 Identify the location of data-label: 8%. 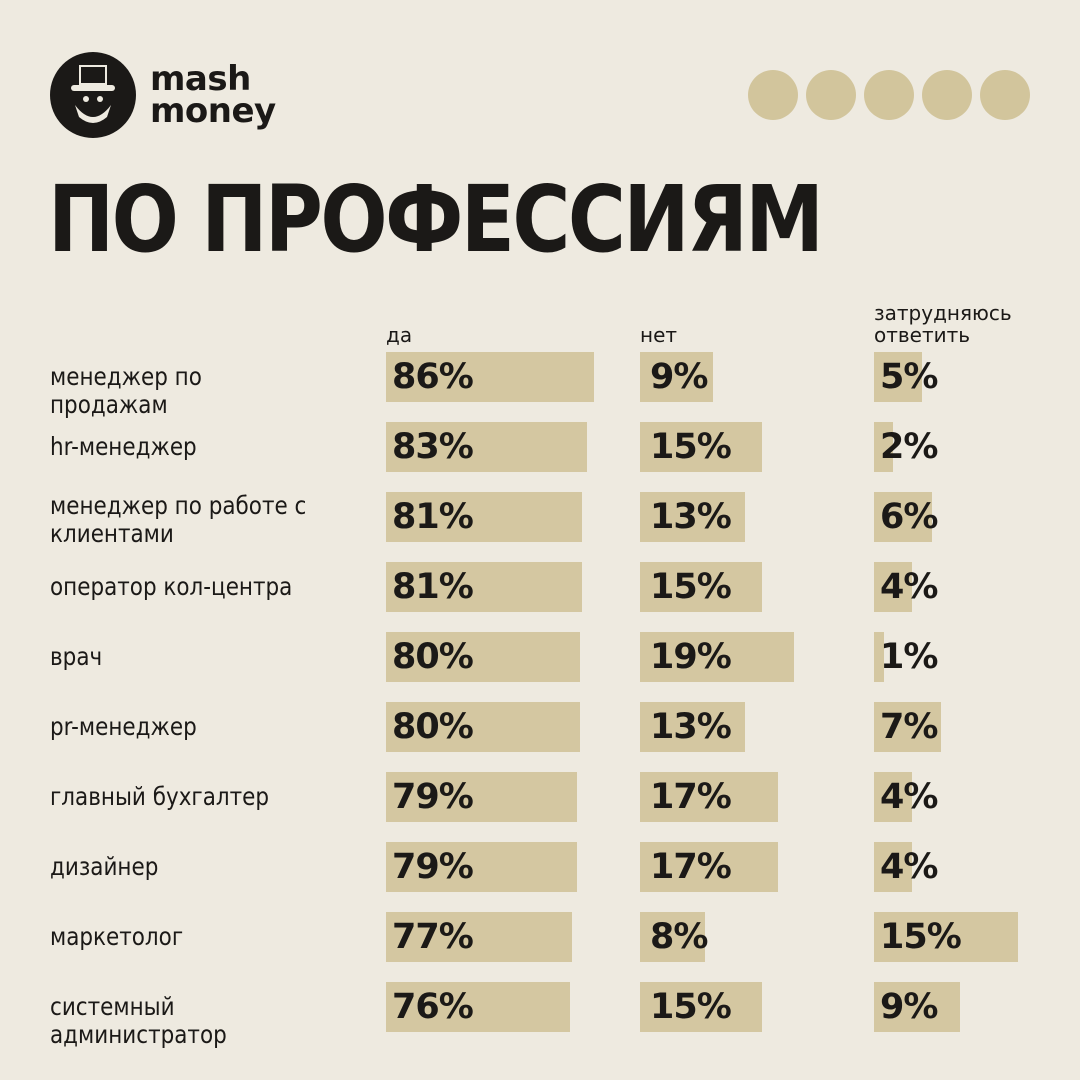
(679, 937).